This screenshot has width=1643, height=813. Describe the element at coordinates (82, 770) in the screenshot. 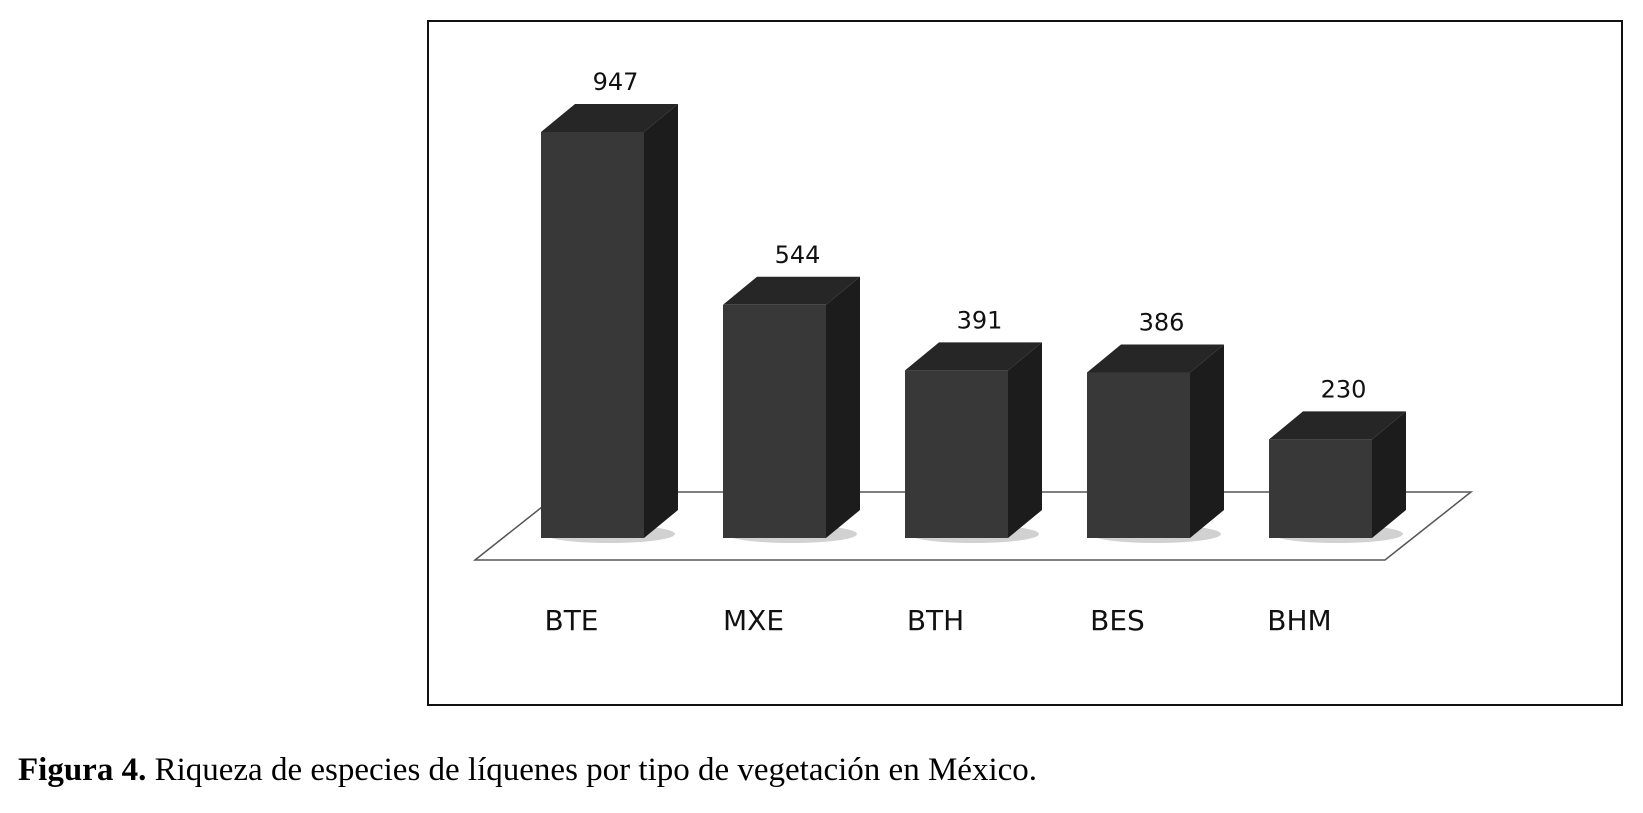

I see `caption-label: Figura 4.` at that location.